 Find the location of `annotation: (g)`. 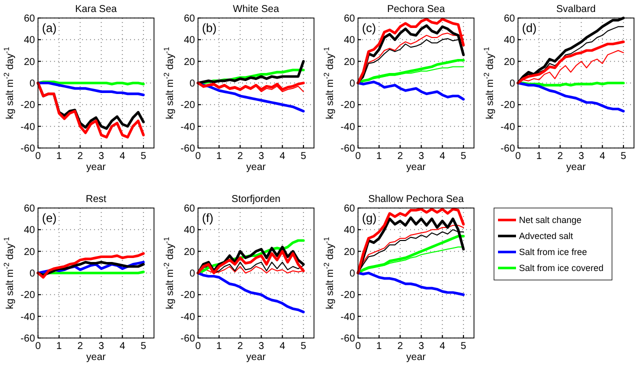

annotation: (g) is located at coordinates (369, 218).